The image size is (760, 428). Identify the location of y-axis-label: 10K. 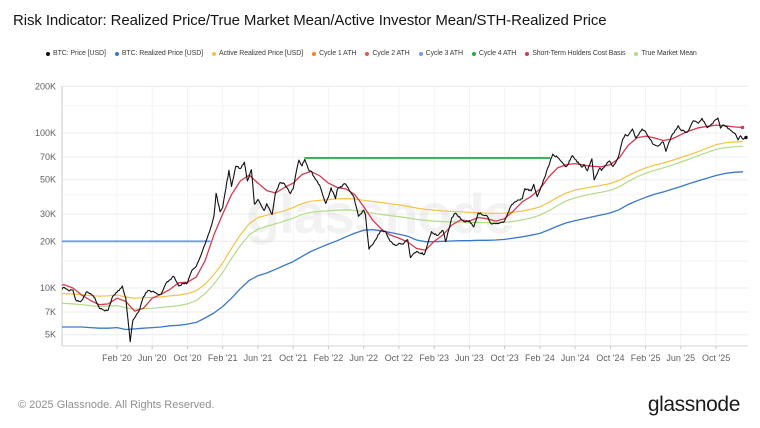
(48, 288).